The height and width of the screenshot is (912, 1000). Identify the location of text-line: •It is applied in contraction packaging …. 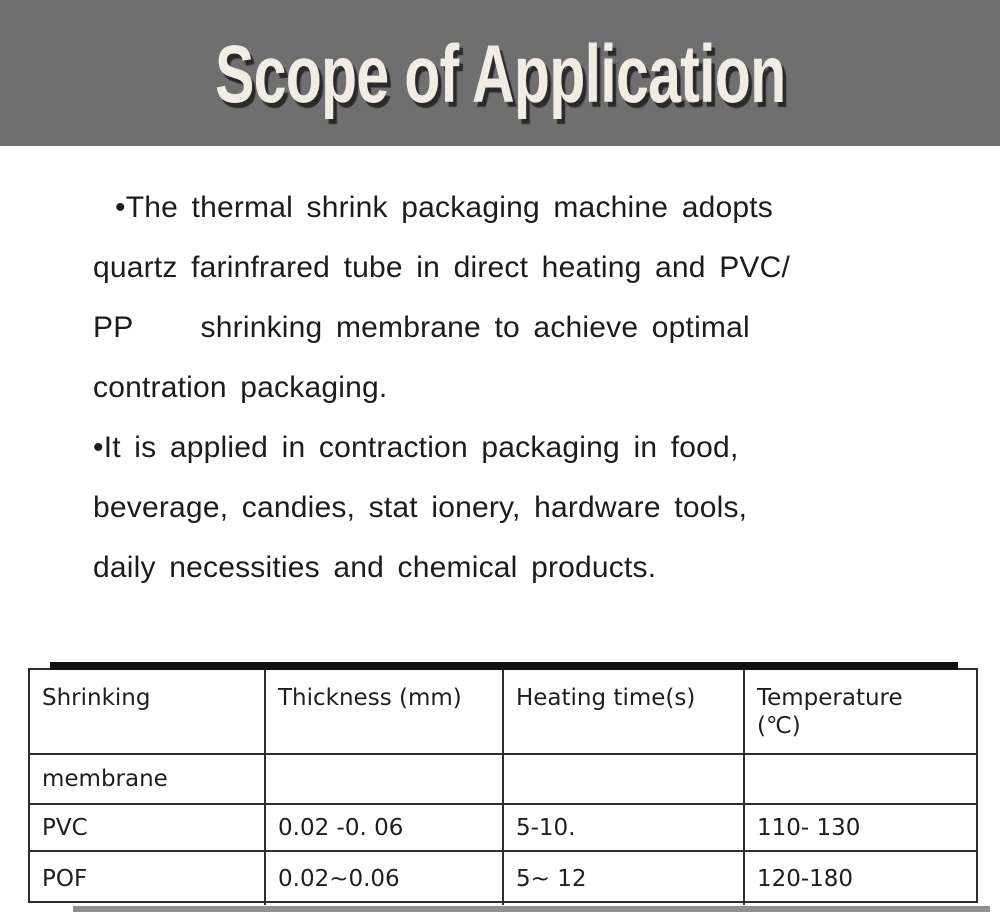
(416, 447).